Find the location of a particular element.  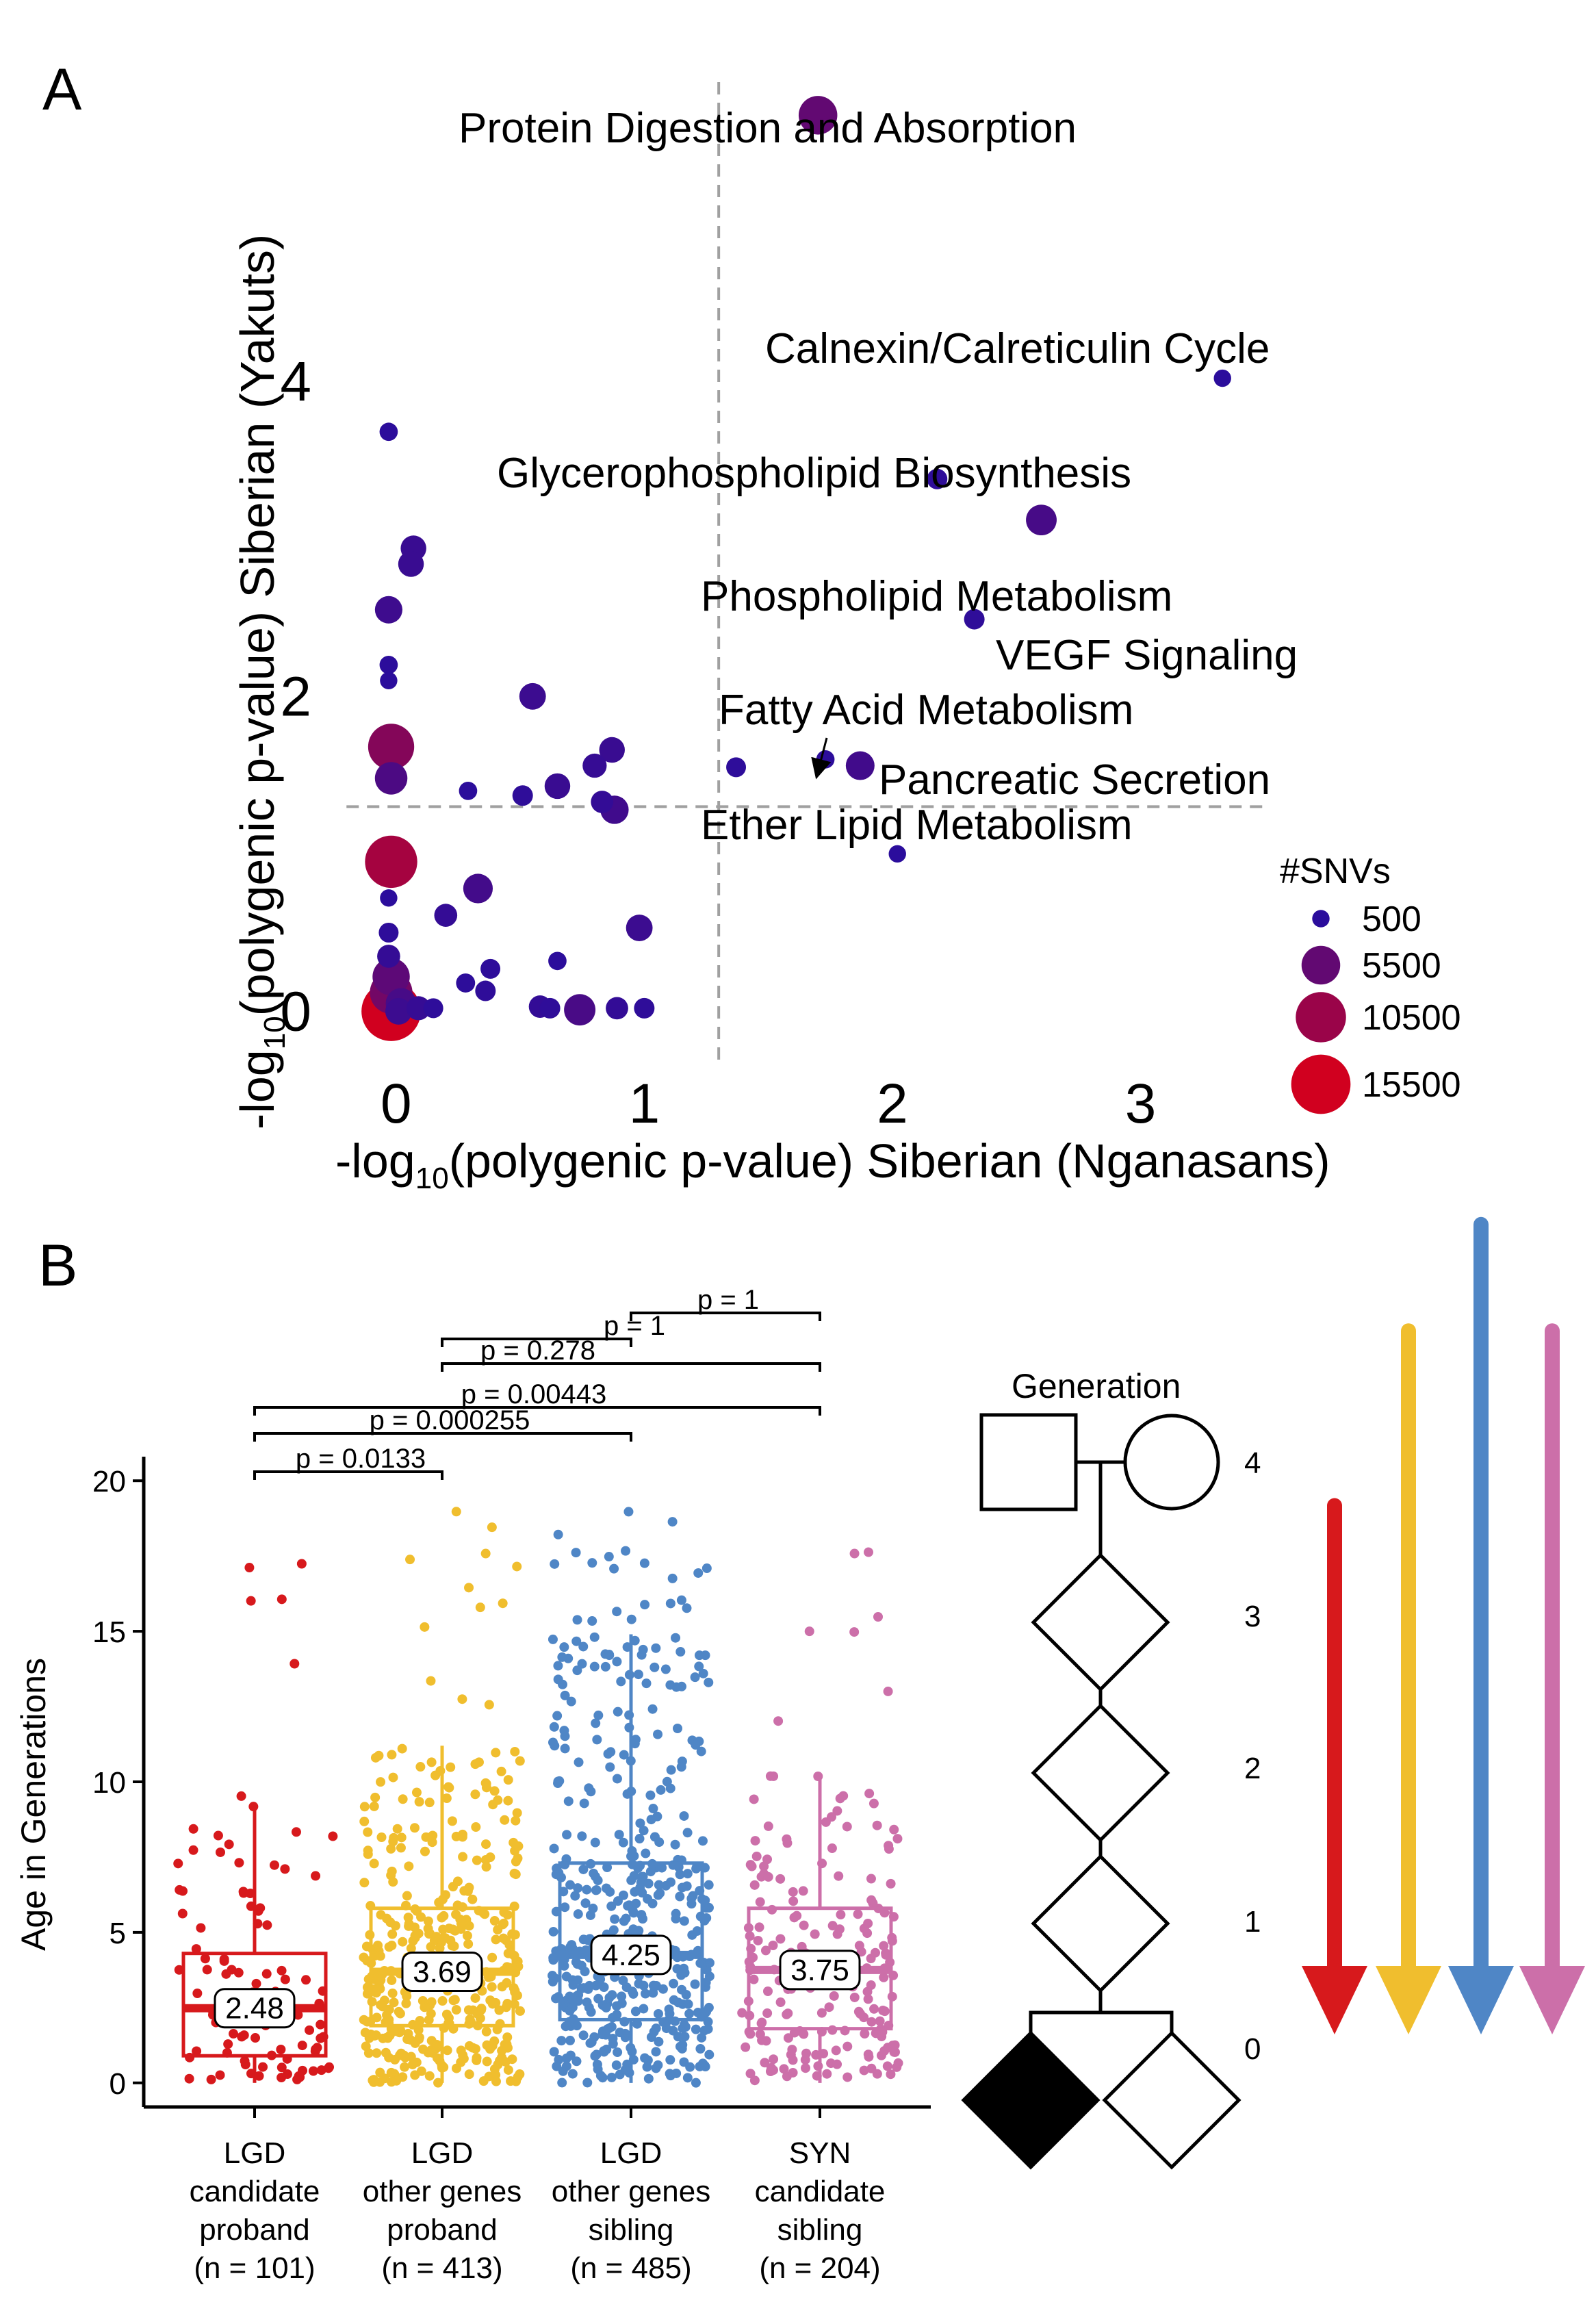

group-label-syn-candidate-sibling-line2: sibling is located at coordinates (820, 2230).